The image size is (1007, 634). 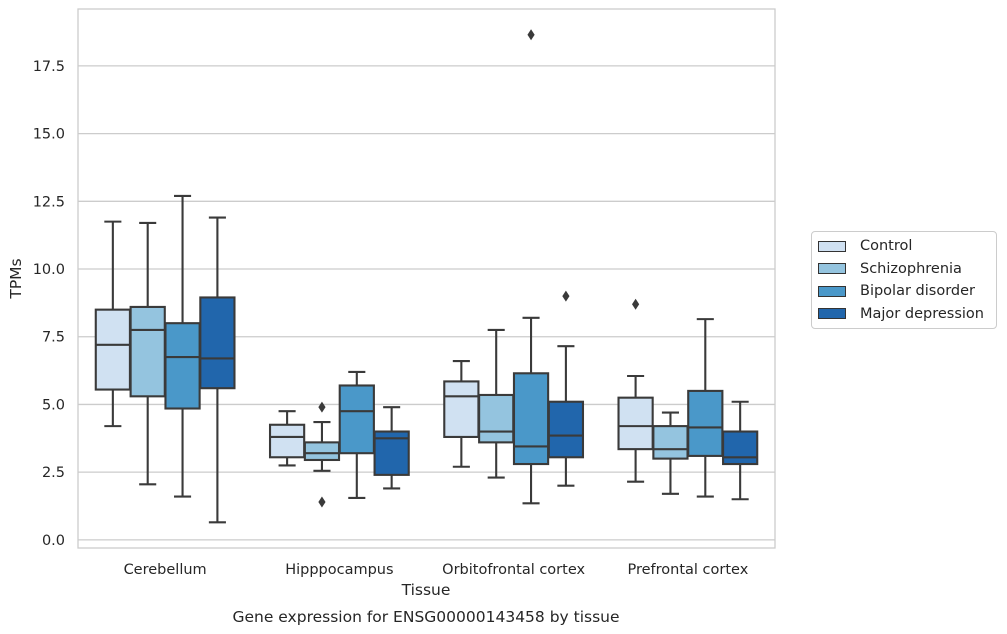 I want to click on legend-item: Schizophrenia, so click(x=904, y=269).